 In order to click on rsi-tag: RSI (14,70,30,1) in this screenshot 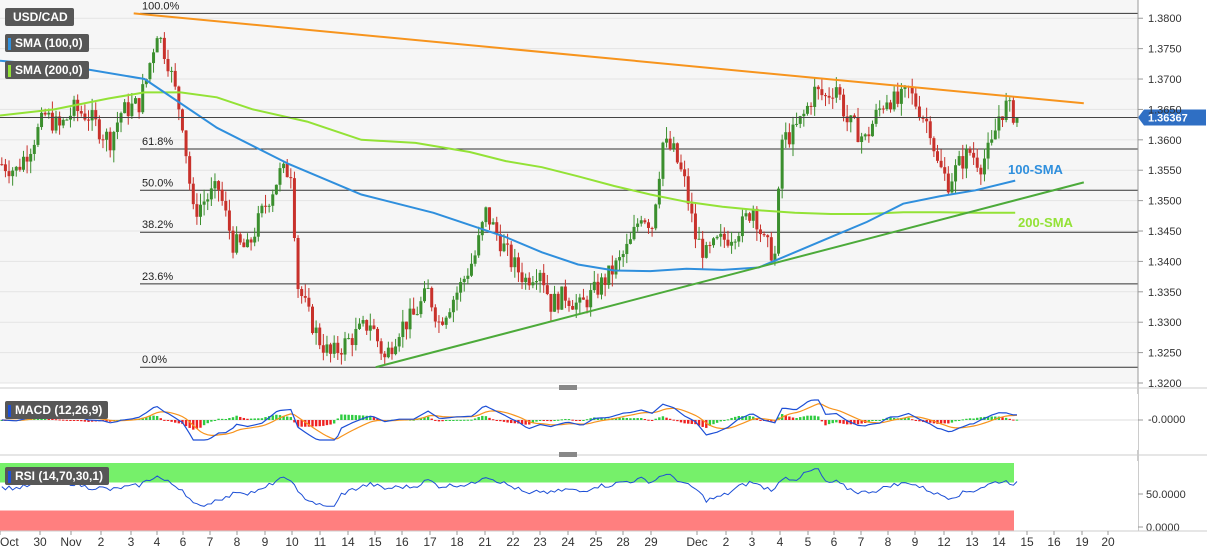, I will do `click(57, 476)`.